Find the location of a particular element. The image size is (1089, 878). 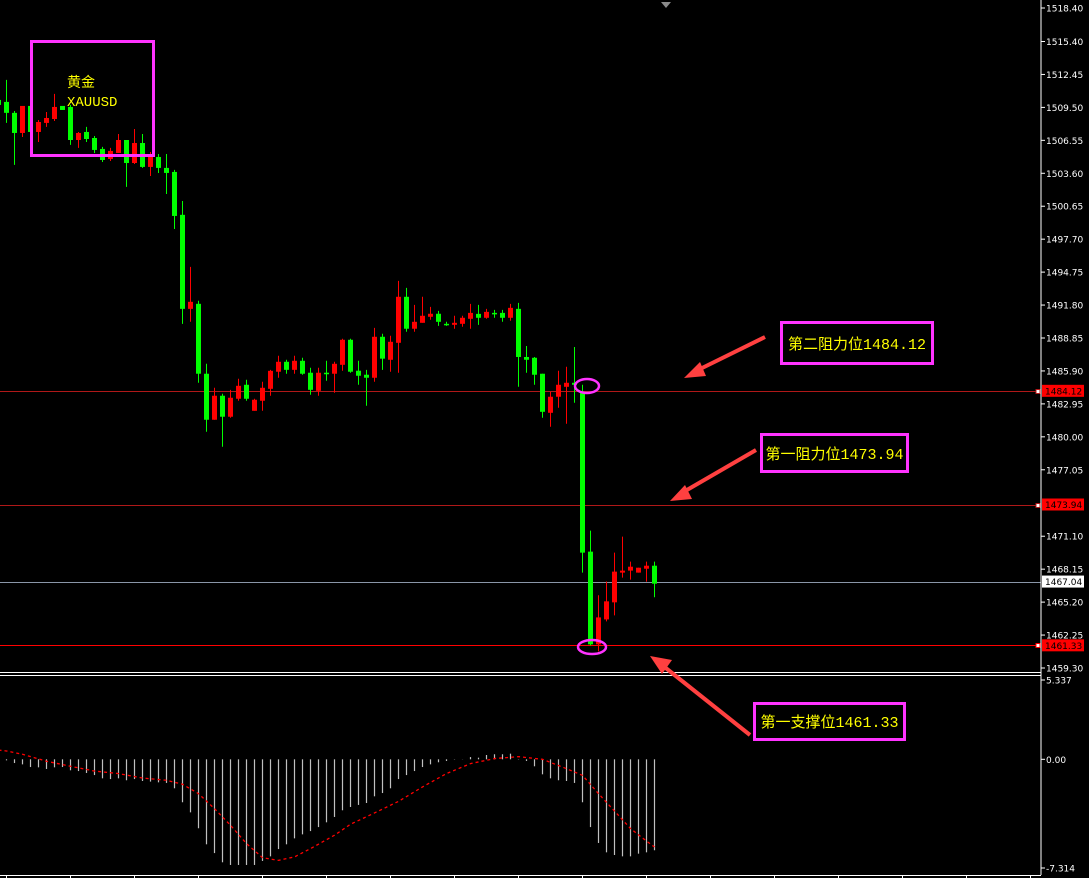

macd-tick-label: 0.00 is located at coordinates (1056, 761).